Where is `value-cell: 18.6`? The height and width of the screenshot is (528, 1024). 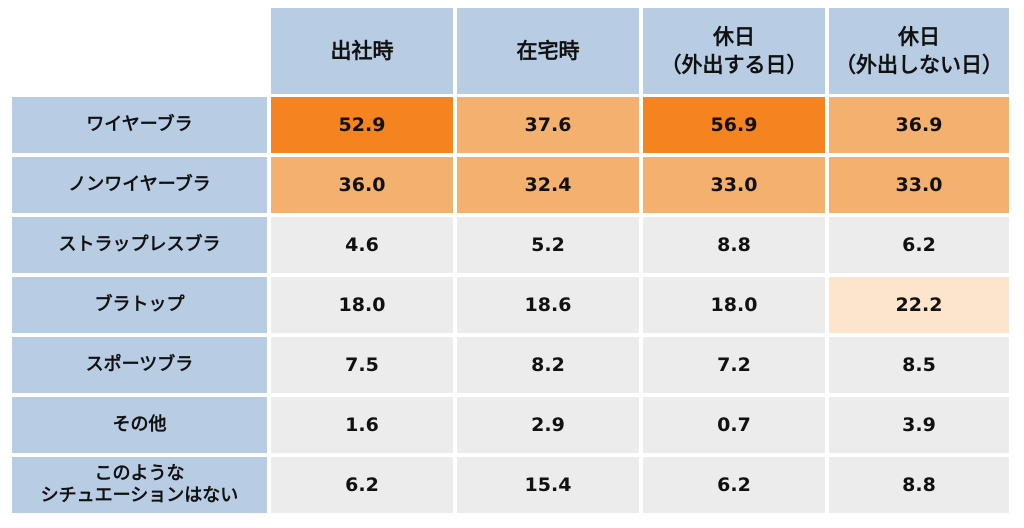
value-cell: 18.6 is located at coordinates (548, 305).